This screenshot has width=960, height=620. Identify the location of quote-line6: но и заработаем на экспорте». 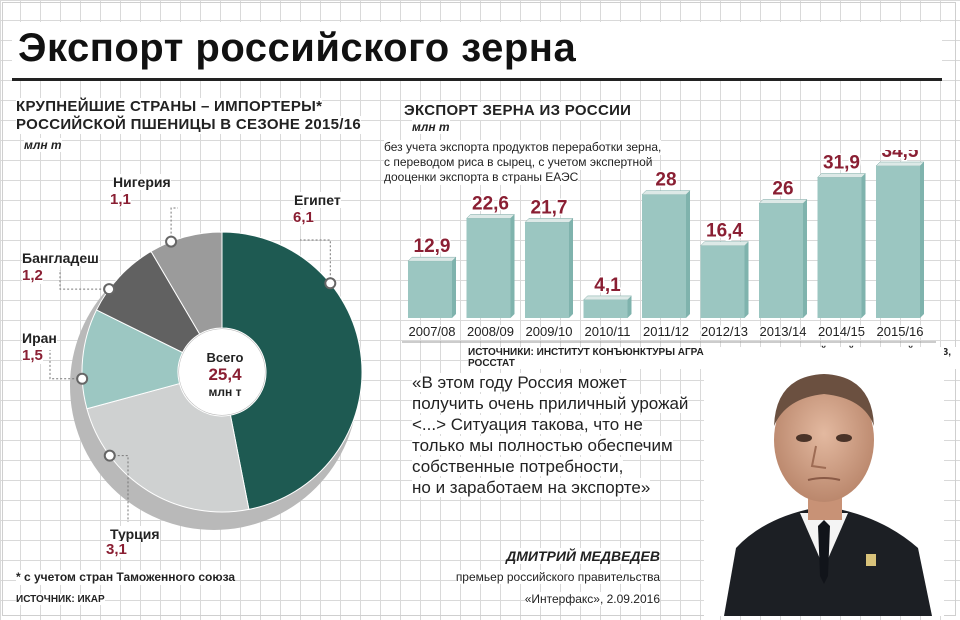
(531, 487).